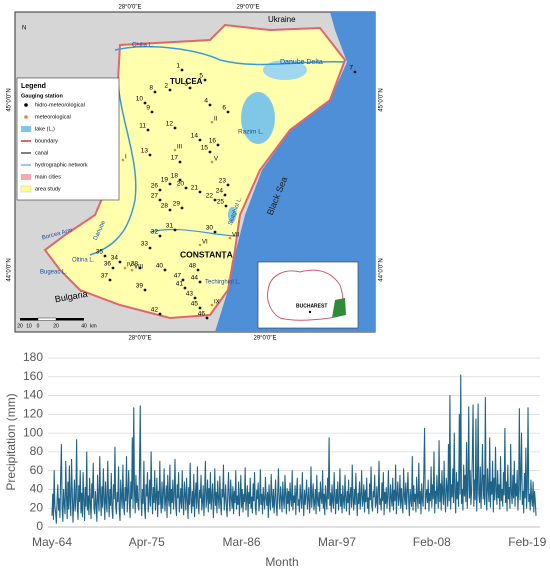 The height and width of the screenshot is (576, 550). I want to click on place-label: TULCEA, so click(186, 81).